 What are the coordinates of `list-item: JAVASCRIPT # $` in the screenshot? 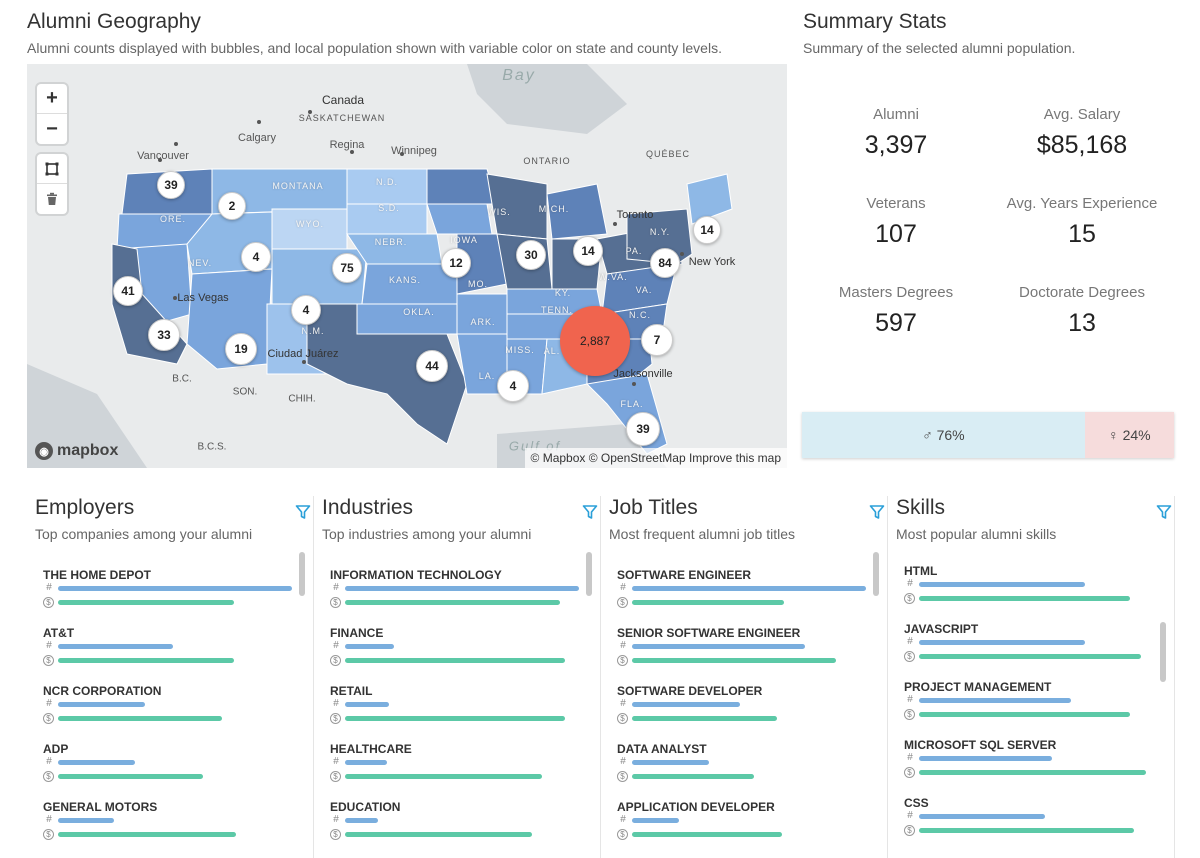 It's located at (1029, 651).